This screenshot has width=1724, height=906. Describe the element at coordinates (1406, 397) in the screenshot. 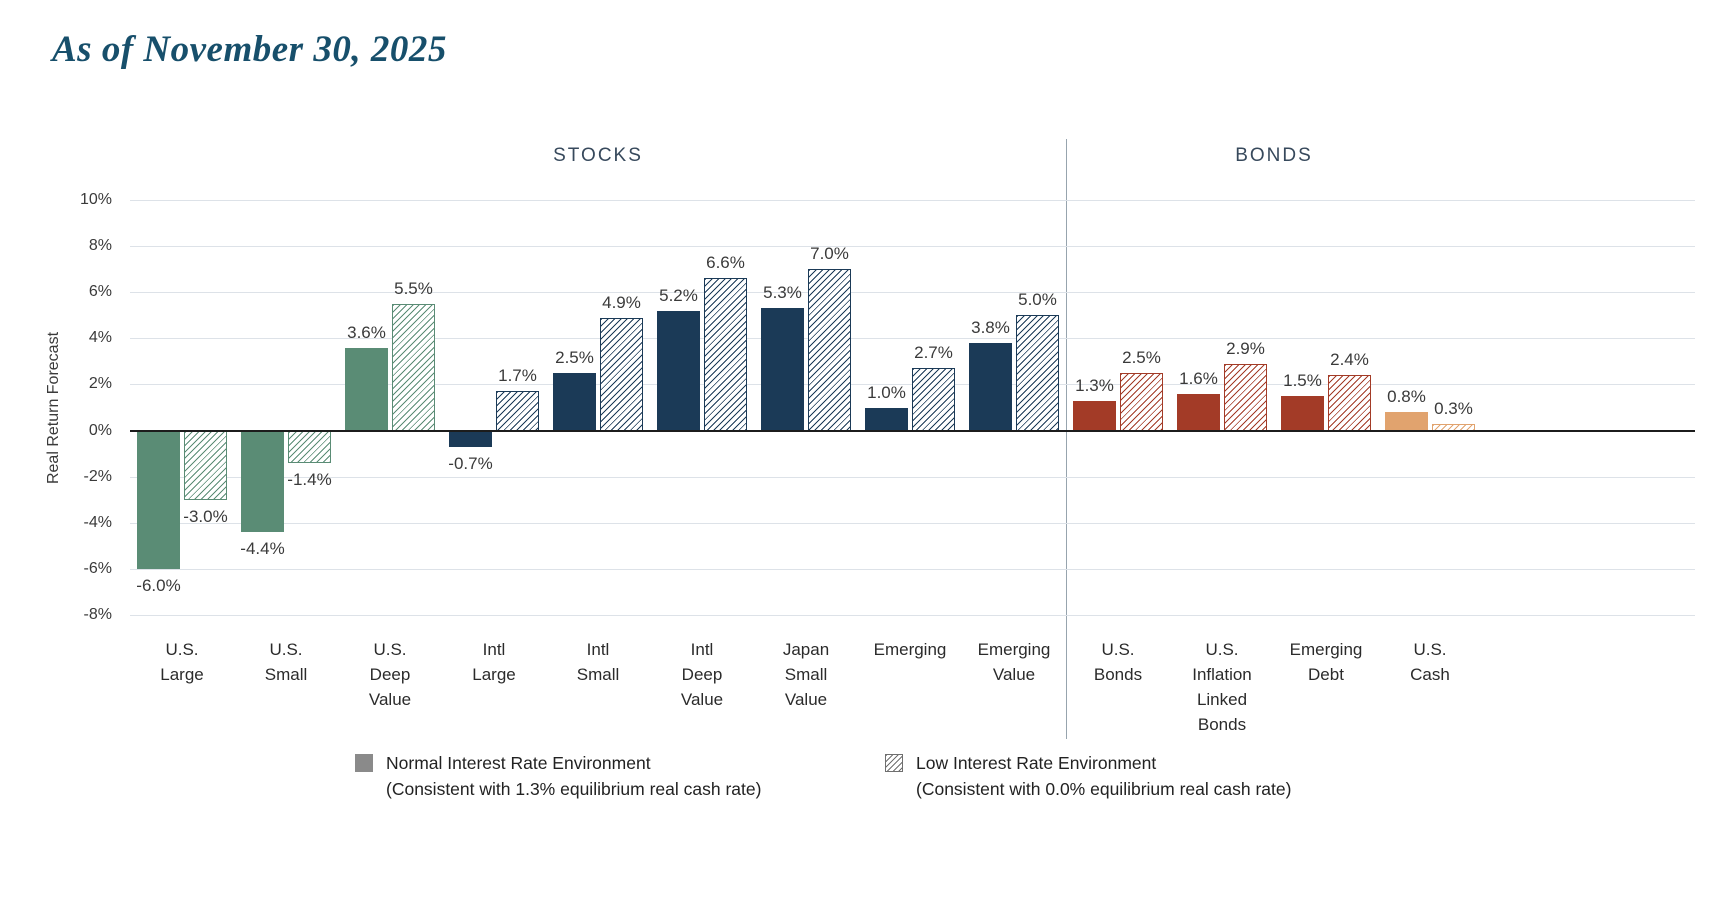

I see `bar-value-label: 0.8%` at that location.